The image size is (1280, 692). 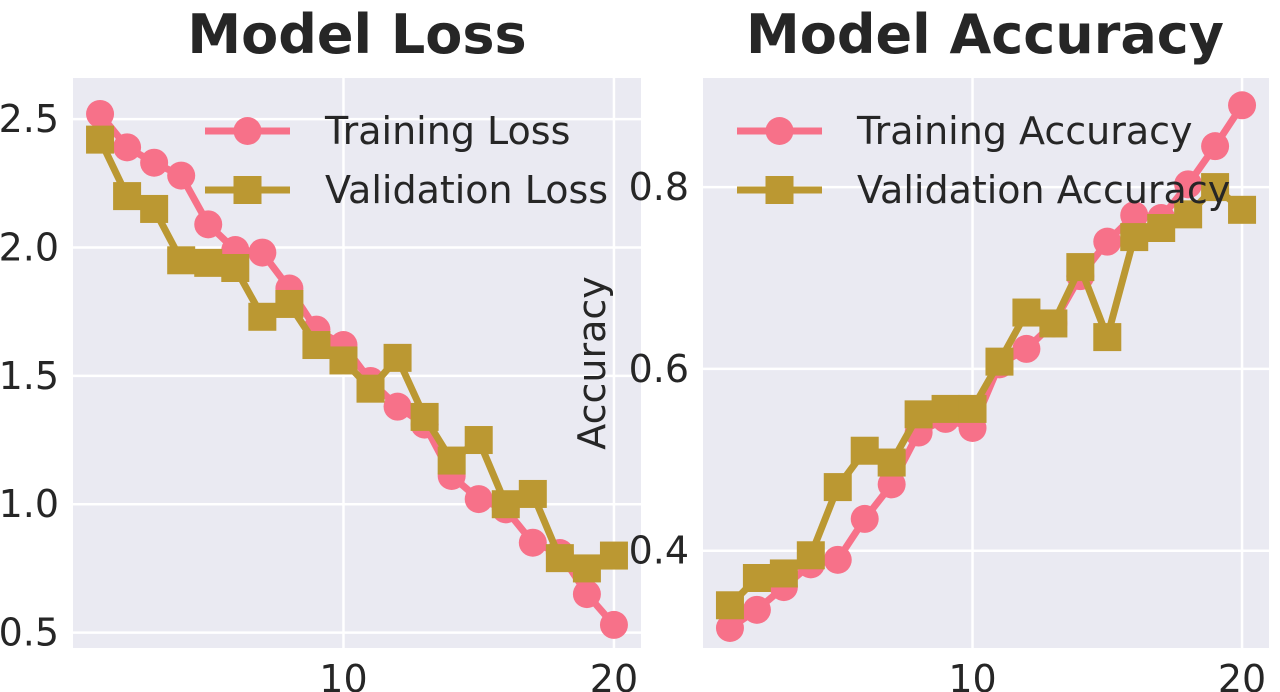 What do you see at coordinates (983, 160) in the screenshot?
I see `legend: Training Accuracy Validation Accuracy` at bounding box center [983, 160].